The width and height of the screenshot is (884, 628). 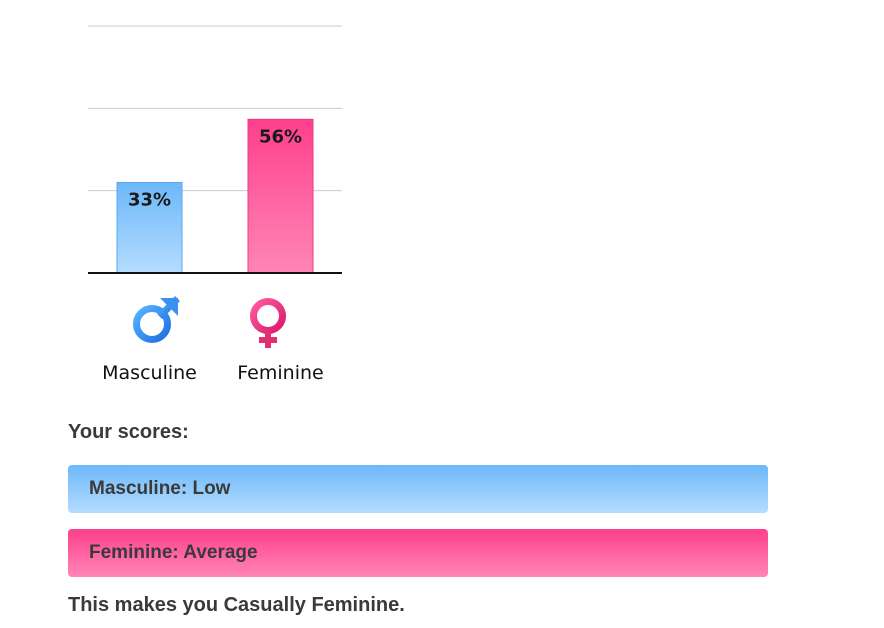 I want to click on category-label-masculine: Masculine, so click(x=149, y=373).